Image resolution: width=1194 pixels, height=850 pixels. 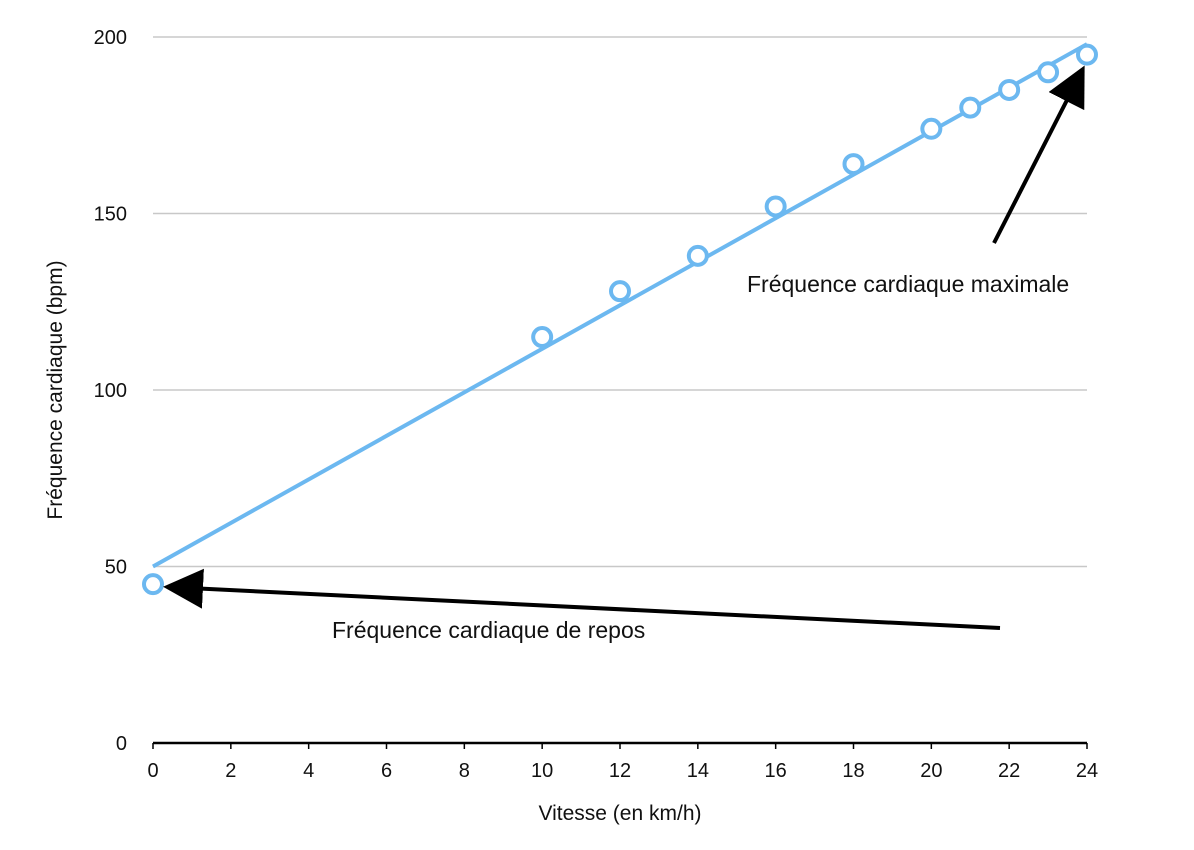 I want to click on x-tick-label: 14, so click(x=698, y=771).